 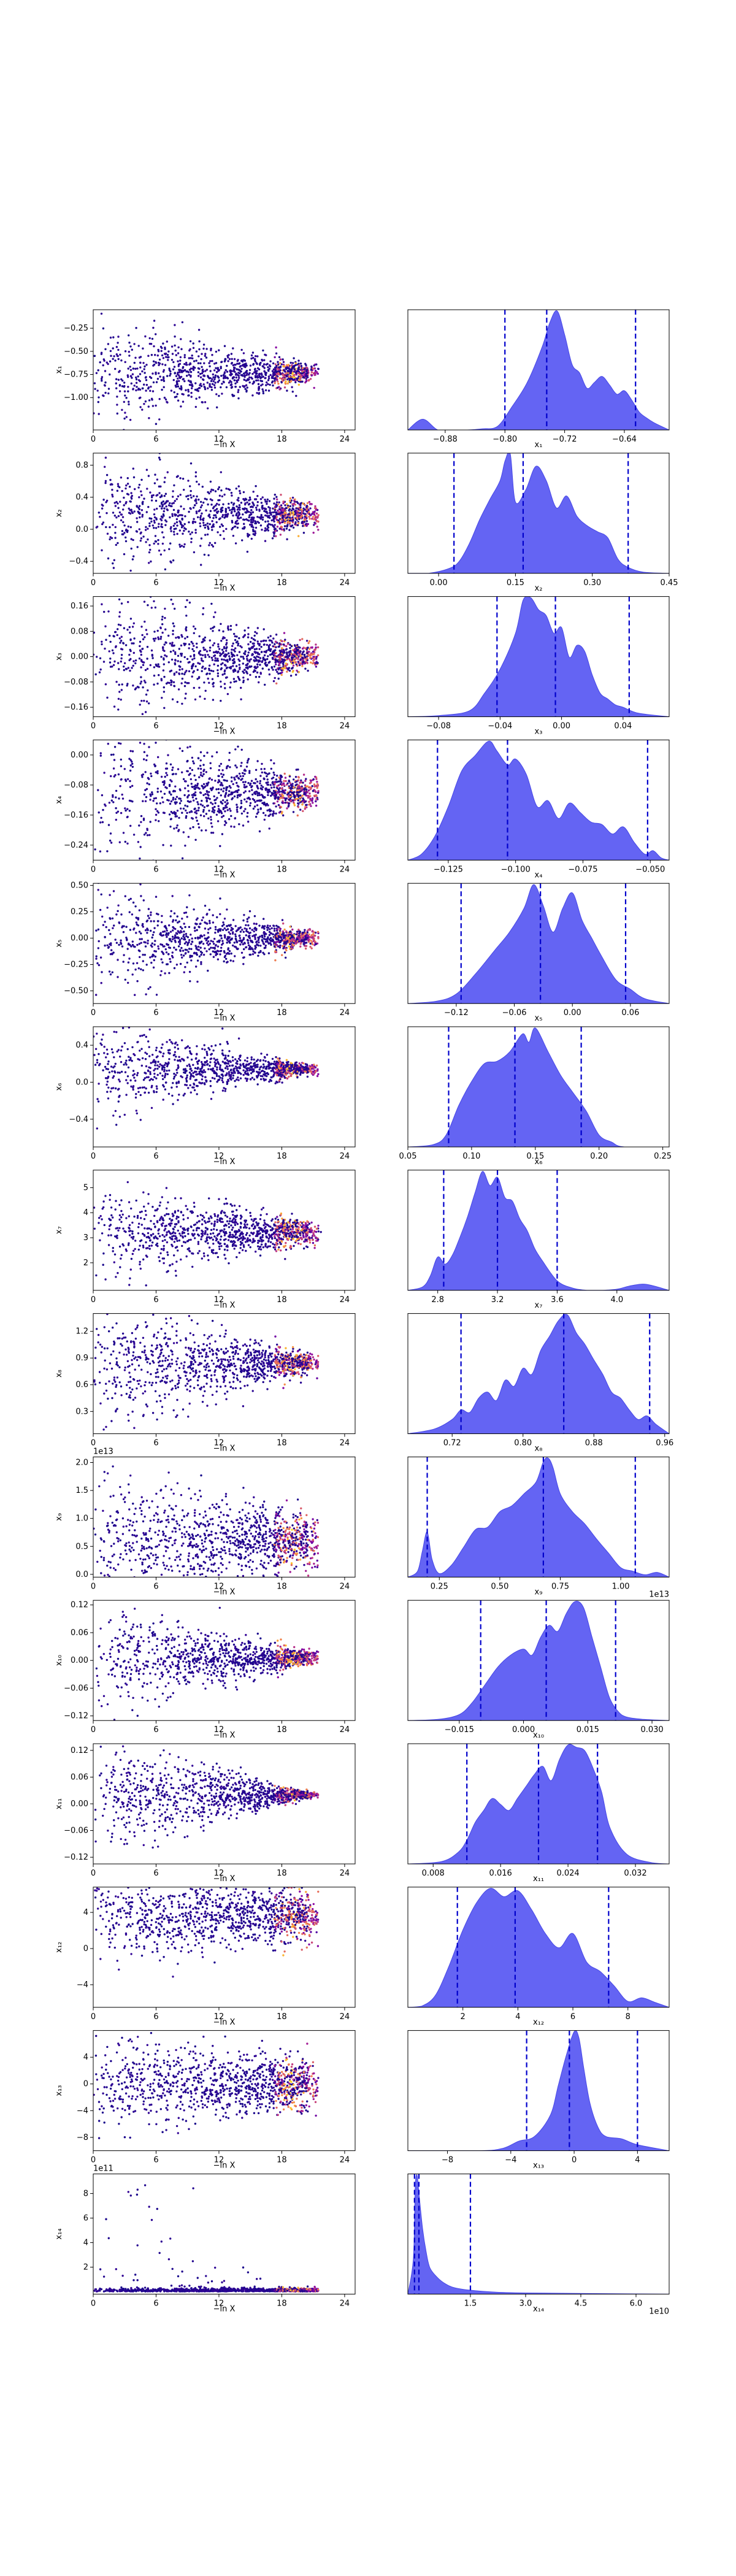 What do you see at coordinates (538, 657) in the screenshot?
I see `axes-frame` at bounding box center [538, 657].